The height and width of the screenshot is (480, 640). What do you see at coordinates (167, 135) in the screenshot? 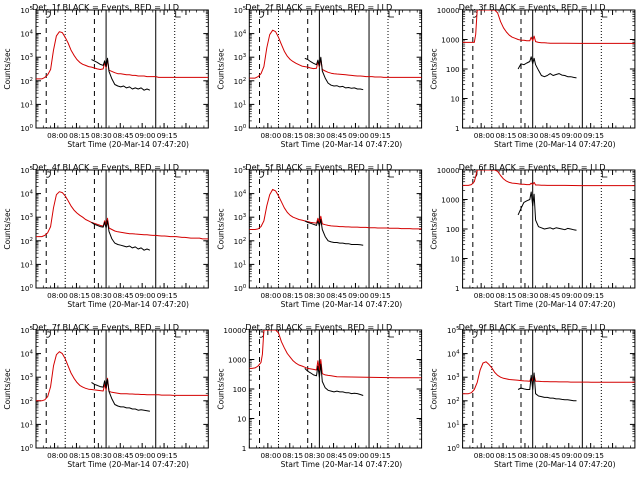
I see `x-tick-label: 09:15` at bounding box center [167, 135].